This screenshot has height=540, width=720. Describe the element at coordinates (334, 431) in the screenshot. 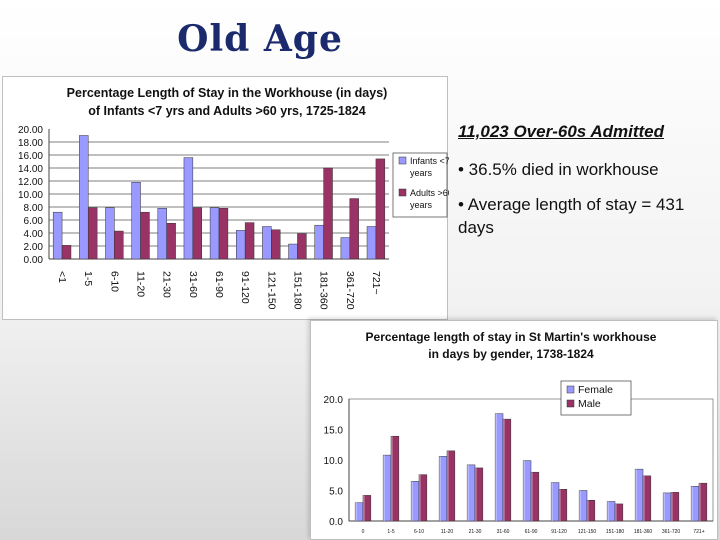

I see `chart2-ytick: 15.0` at that location.